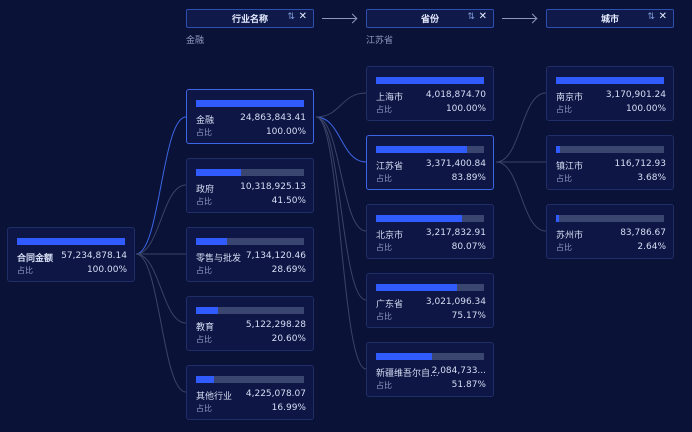 This screenshot has height=432, width=692. What do you see at coordinates (570, 98) in the screenshot?
I see `node-name: 南京市` at bounding box center [570, 98].